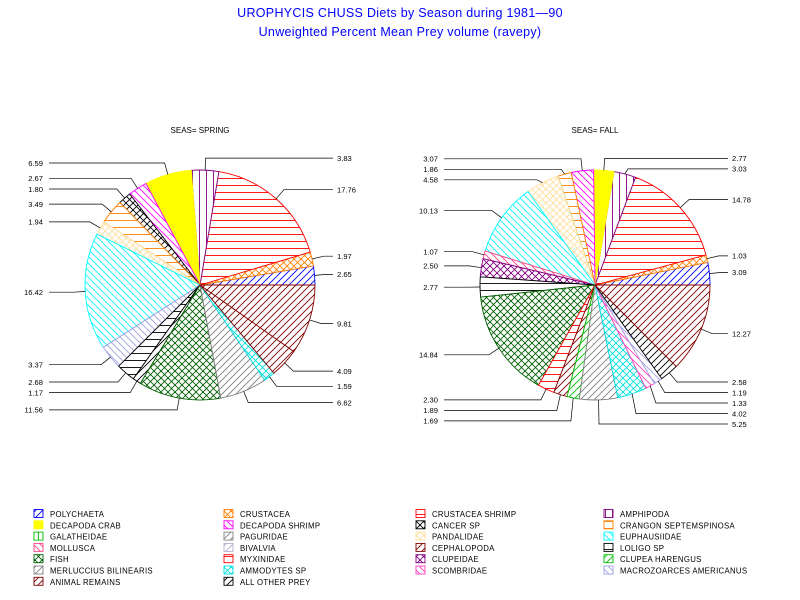 Image resolution: width=800 pixels, height=600 pixels. Describe the element at coordinates (265, 514) in the screenshot. I see `legend-label: CRUSTACEA` at that location.